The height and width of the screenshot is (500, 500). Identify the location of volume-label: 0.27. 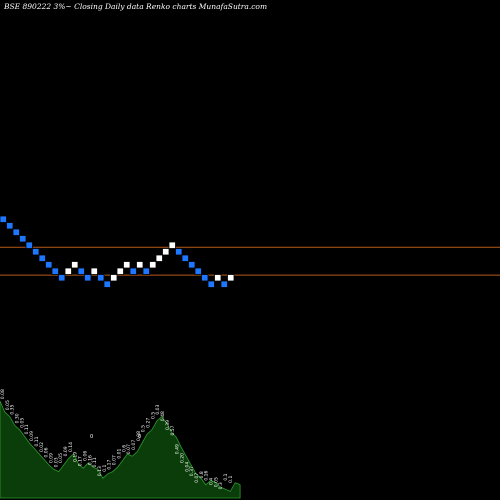
(149, 423).